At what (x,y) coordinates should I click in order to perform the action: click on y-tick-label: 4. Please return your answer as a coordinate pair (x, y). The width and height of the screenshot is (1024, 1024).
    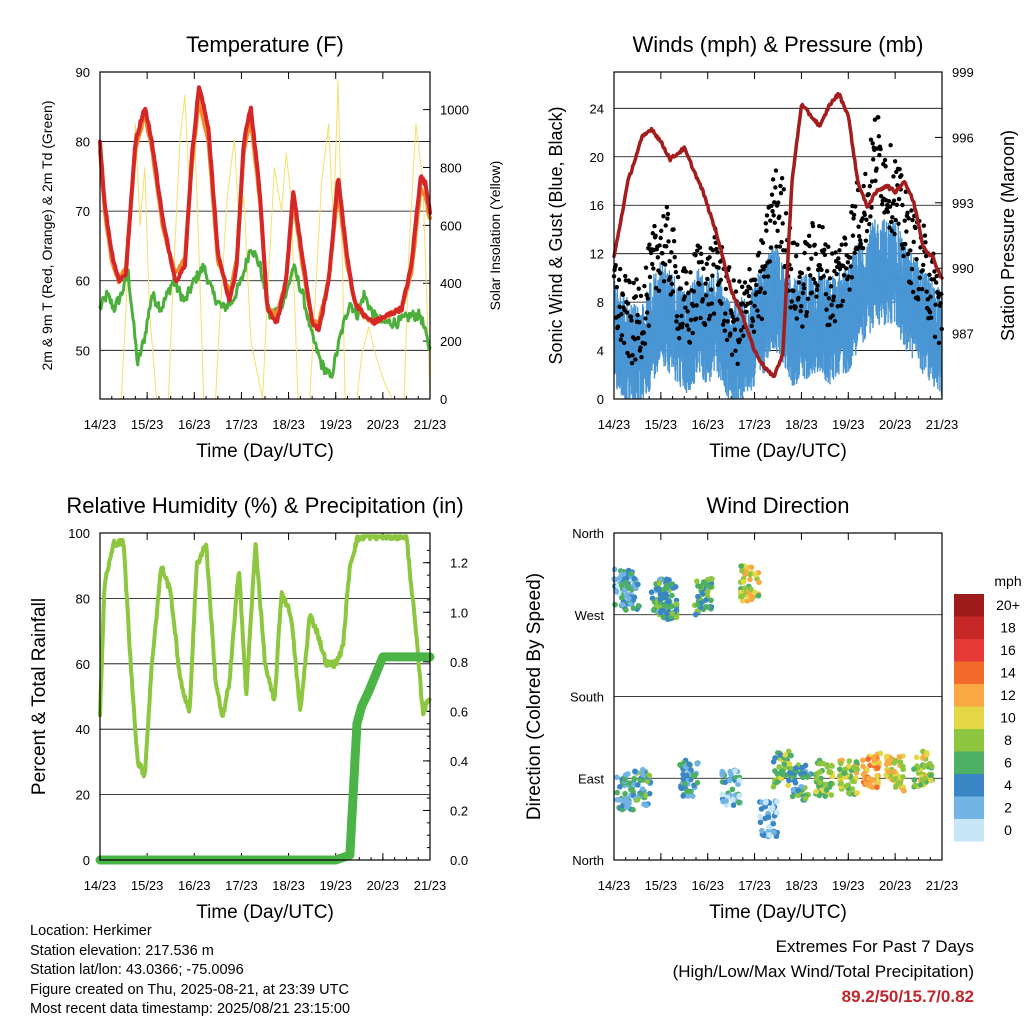
    Looking at the image, I should click on (600, 351).